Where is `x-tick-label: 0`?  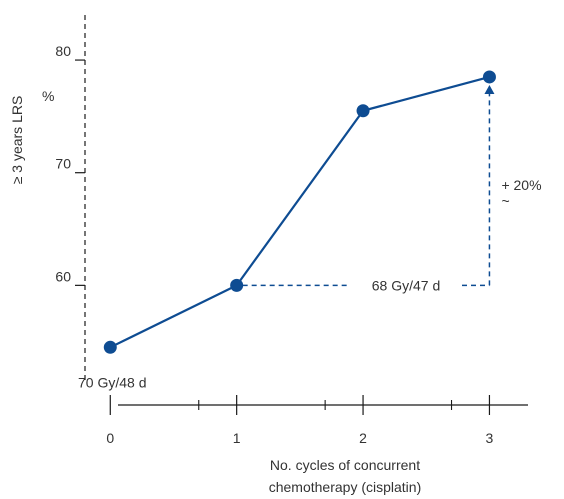 x-tick-label: 0 is located at coordinates (110, 438).